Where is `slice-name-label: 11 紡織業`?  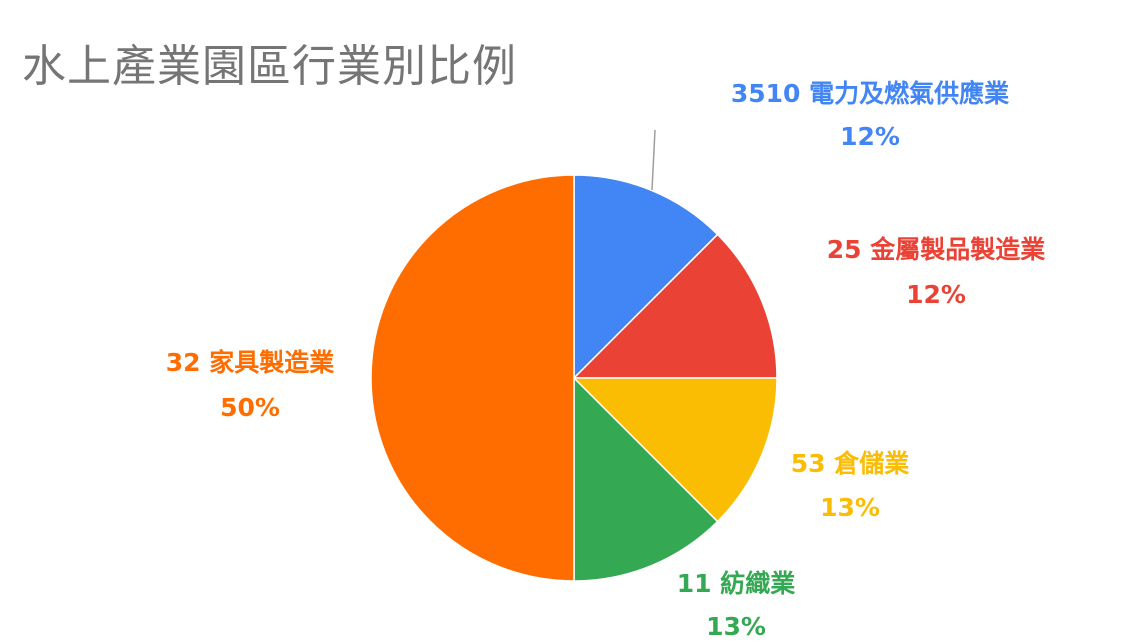 slice-name-label: 11 紡織業 is located at coordinates (736, 583).